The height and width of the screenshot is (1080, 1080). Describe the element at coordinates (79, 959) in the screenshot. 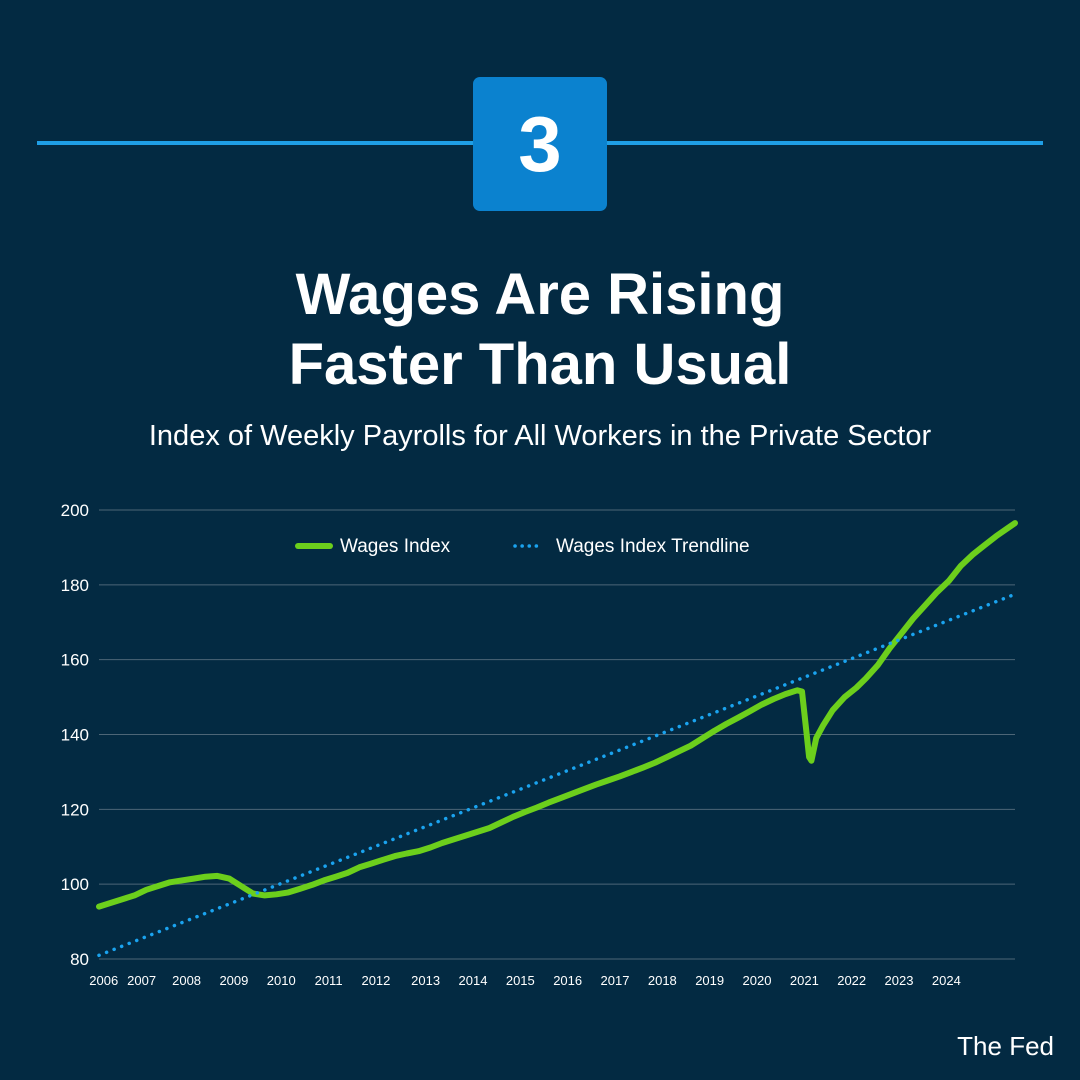

I see `y-tick-label: 80` at that location.